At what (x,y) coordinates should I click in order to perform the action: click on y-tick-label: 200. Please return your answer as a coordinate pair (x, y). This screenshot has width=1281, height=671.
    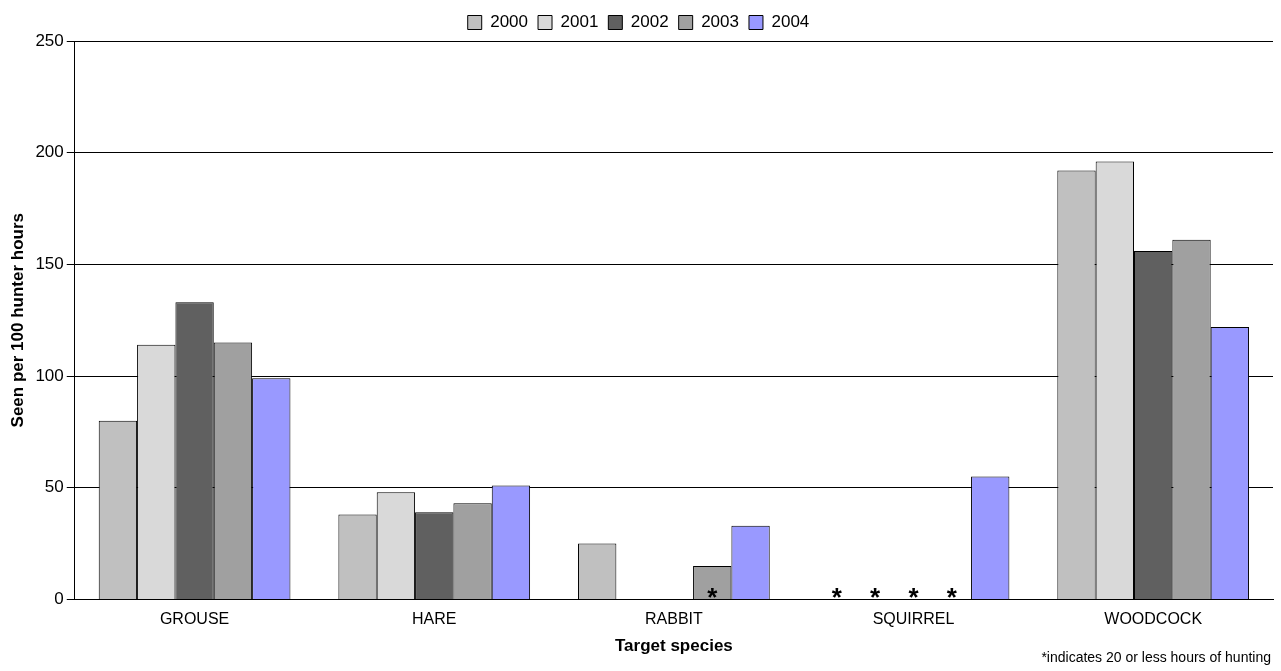
    Looking at the image, I should click on (49, 152).